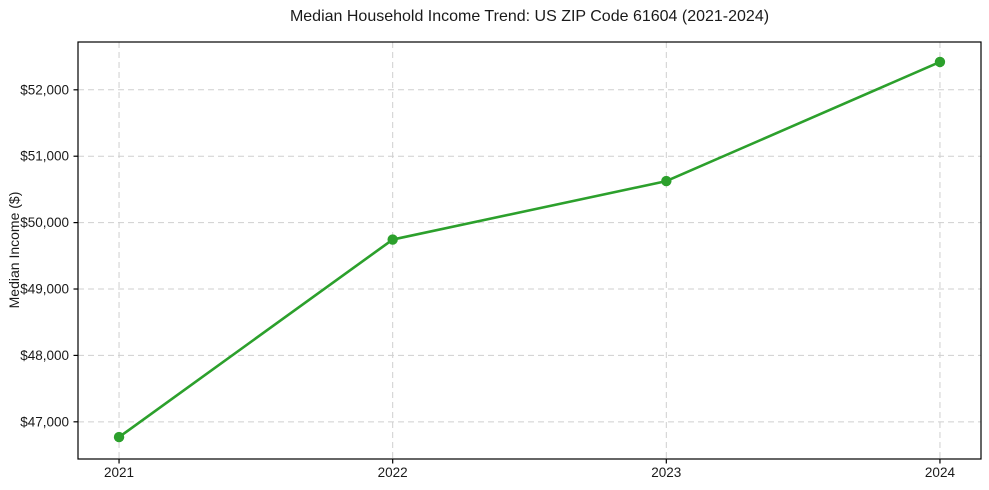 This screenshot has height=490, width=989. Describe the element at coordinates (940, 62) in the screenshot. I see `data-point-2024` at that location.